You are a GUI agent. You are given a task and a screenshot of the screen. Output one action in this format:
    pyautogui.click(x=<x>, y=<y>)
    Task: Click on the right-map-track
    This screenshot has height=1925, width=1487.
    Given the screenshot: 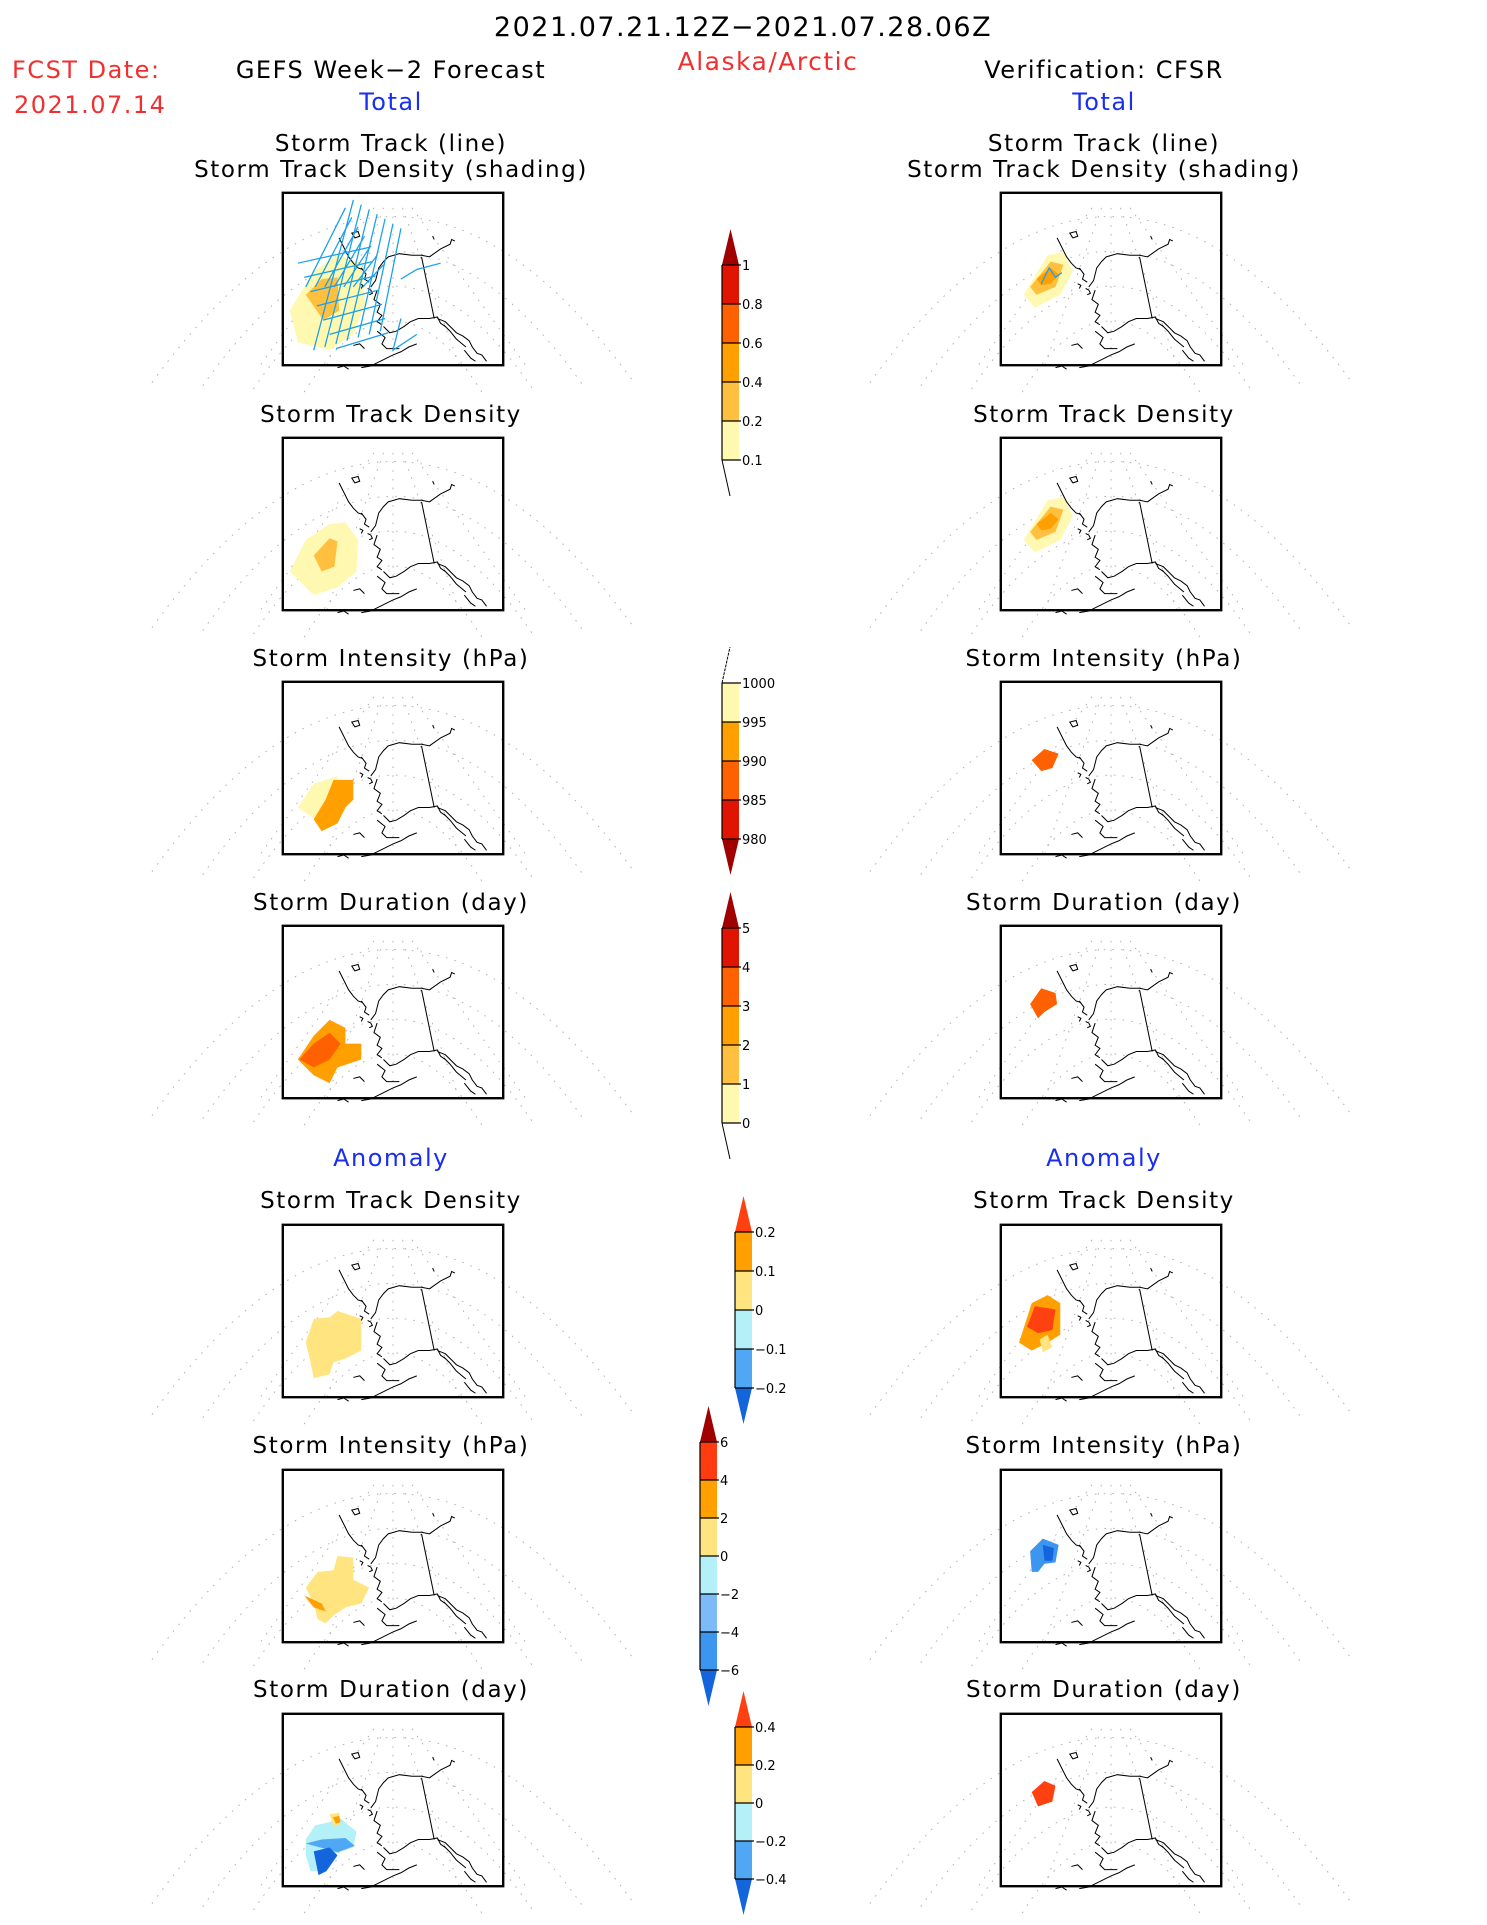 What is the action you would take?
    pyautogui.click(x=1111, y=292)
    